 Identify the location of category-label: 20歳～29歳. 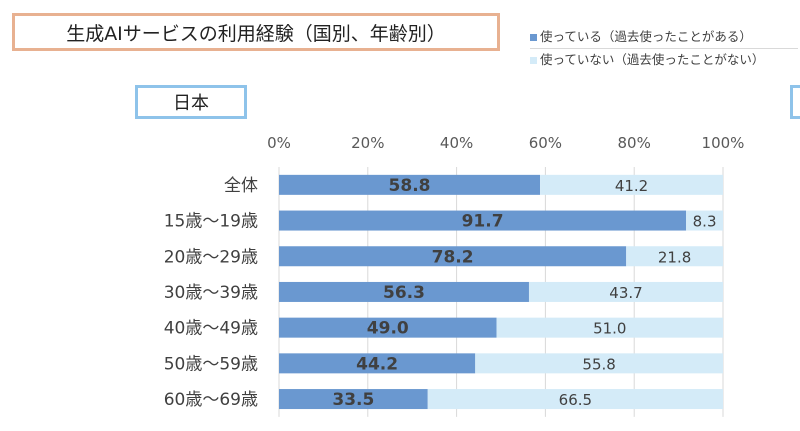
(211, 257).